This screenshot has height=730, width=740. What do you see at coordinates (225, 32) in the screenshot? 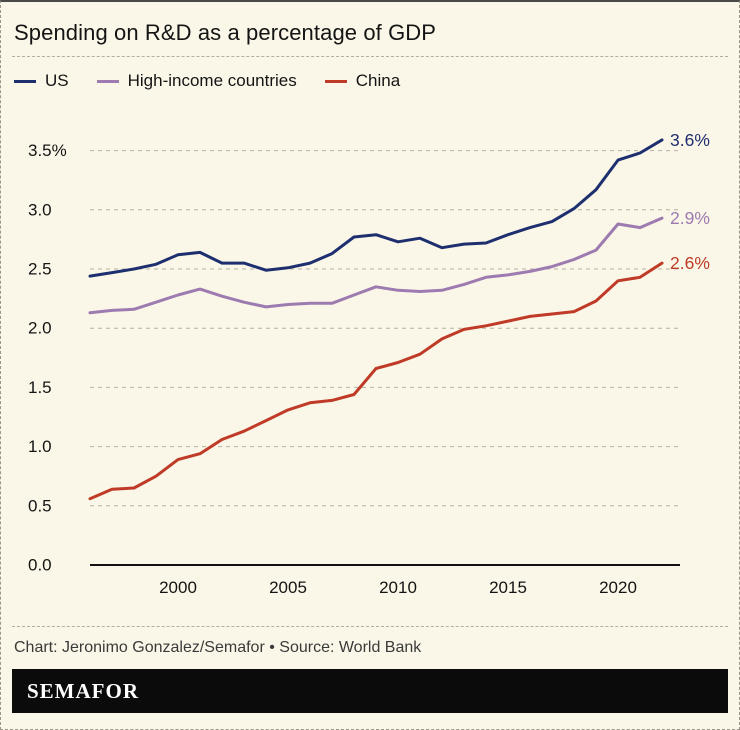
I see `page-title: Spending on R&D as a percentage of GDP` at bounding box center [225, 32].